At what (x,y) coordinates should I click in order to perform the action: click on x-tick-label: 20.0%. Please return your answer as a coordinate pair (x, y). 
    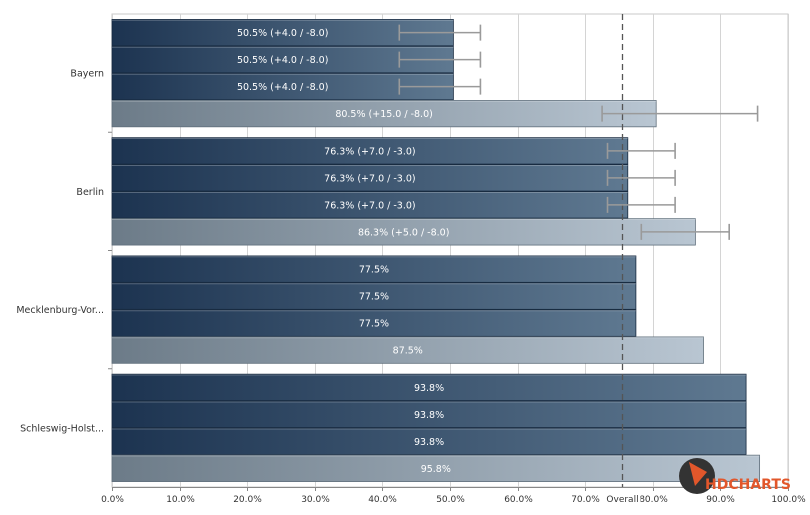
    Looking at the image, I should click on (247, 500).